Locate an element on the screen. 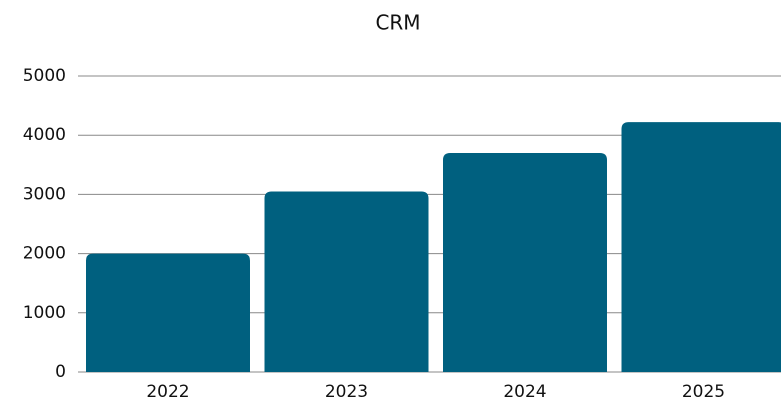  y-tick-label: 5000 is located at coordinates (44, 76).